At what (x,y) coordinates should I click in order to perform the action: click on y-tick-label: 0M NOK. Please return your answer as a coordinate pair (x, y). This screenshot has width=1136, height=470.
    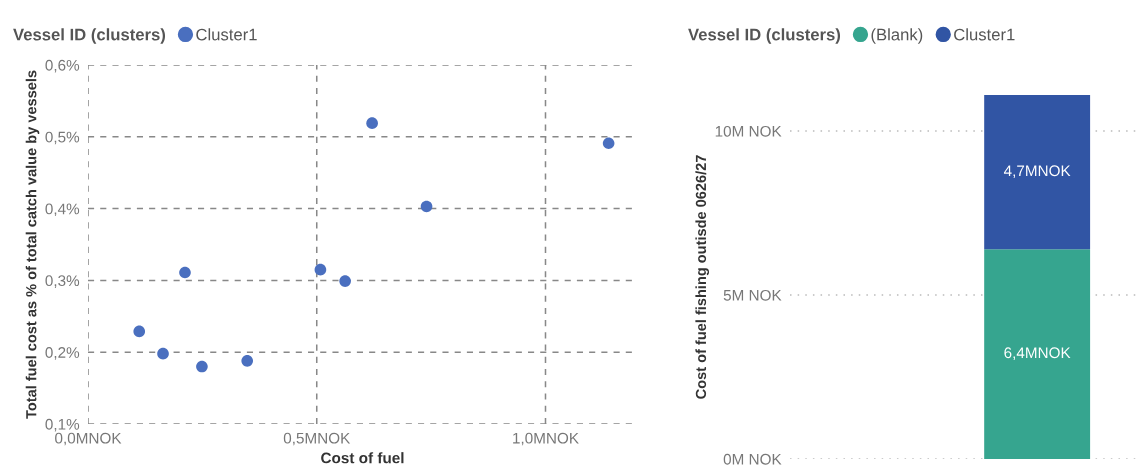
    Looking at the image, I should click on (752, 459).